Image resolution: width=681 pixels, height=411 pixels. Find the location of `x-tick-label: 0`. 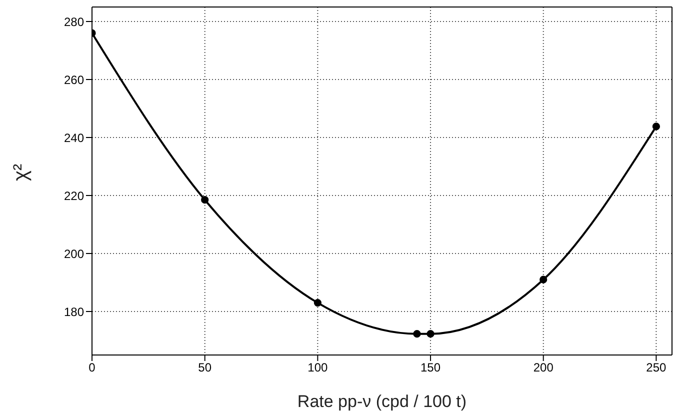

x-tick-label: 0 is located at coordinates (92, 367).